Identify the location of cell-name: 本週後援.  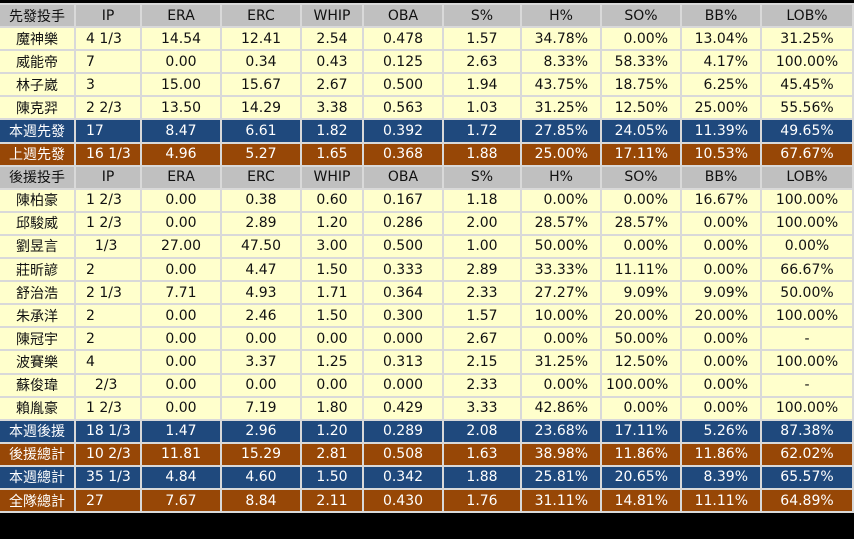
(37, 431).